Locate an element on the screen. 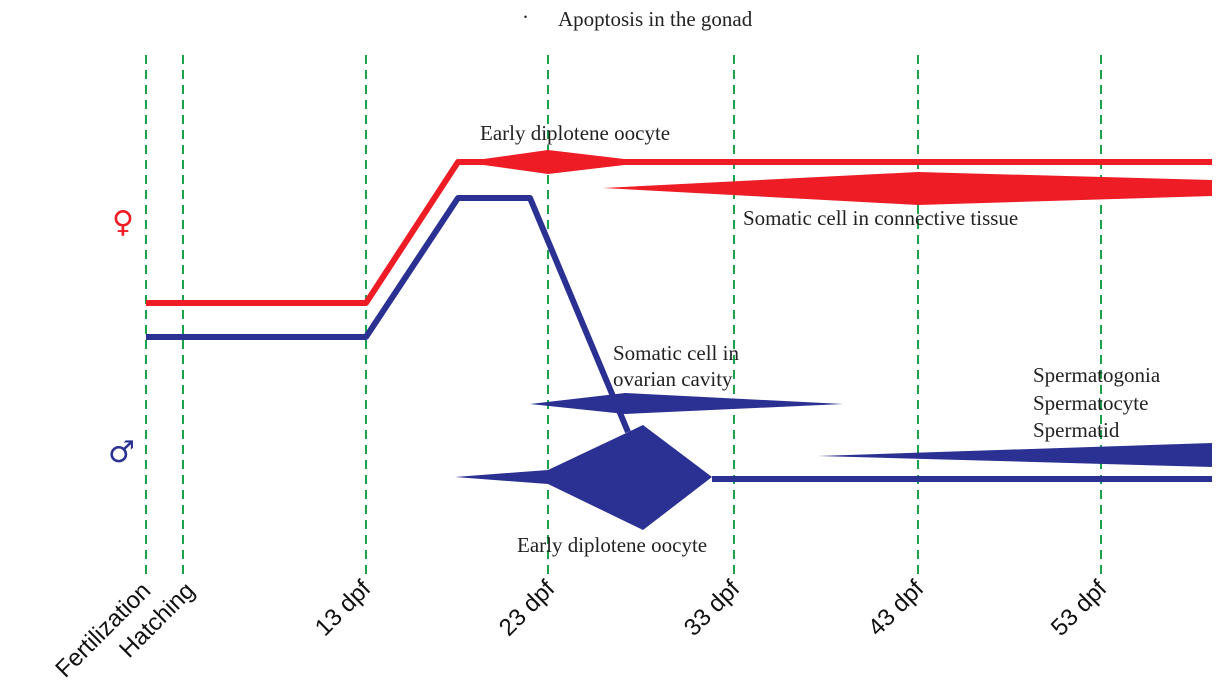 This screenshot has width=1216, height=693. tick-label-33dpf: 33 dpf is located at coordinates (712, 608).